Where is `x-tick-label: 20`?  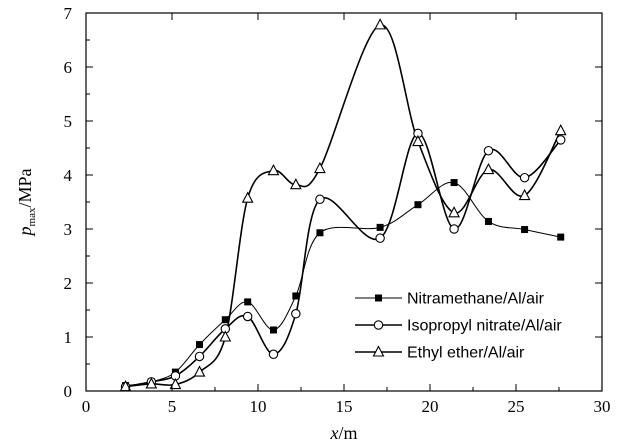 x-tick-label: 20 is located at coordinates (430, 406).